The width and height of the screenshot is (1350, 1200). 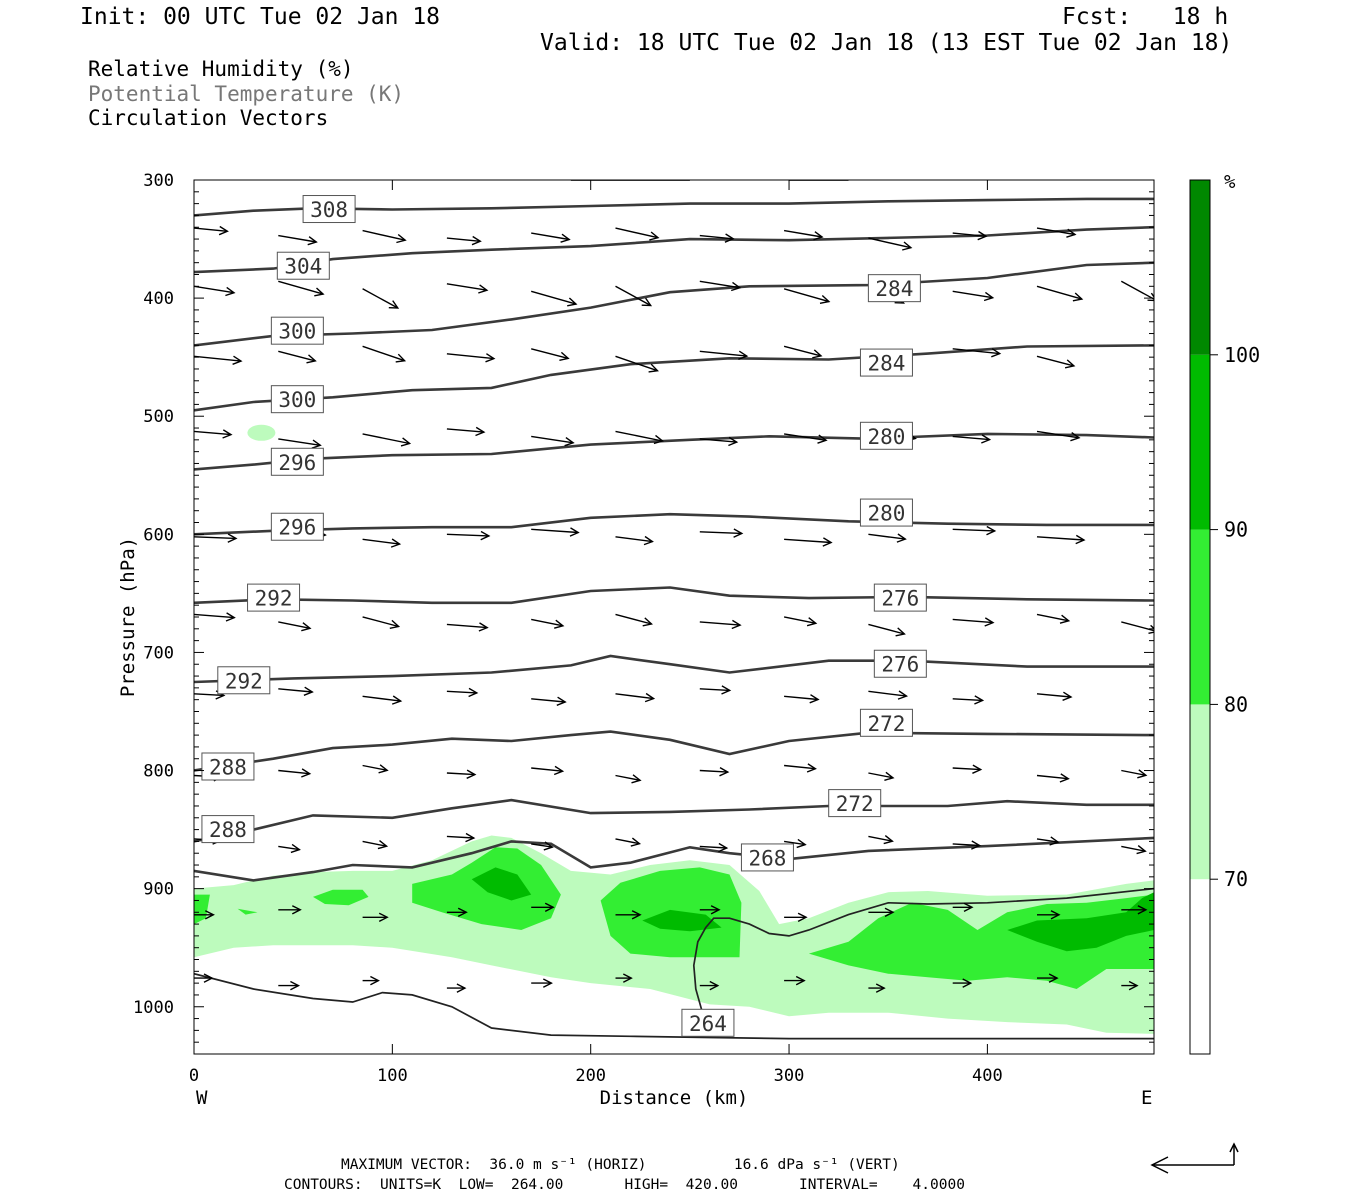 What do you see at coordinates (886, 512) in the screenshot?
I see `contour-label: 280` at bounding box center [886, 512].